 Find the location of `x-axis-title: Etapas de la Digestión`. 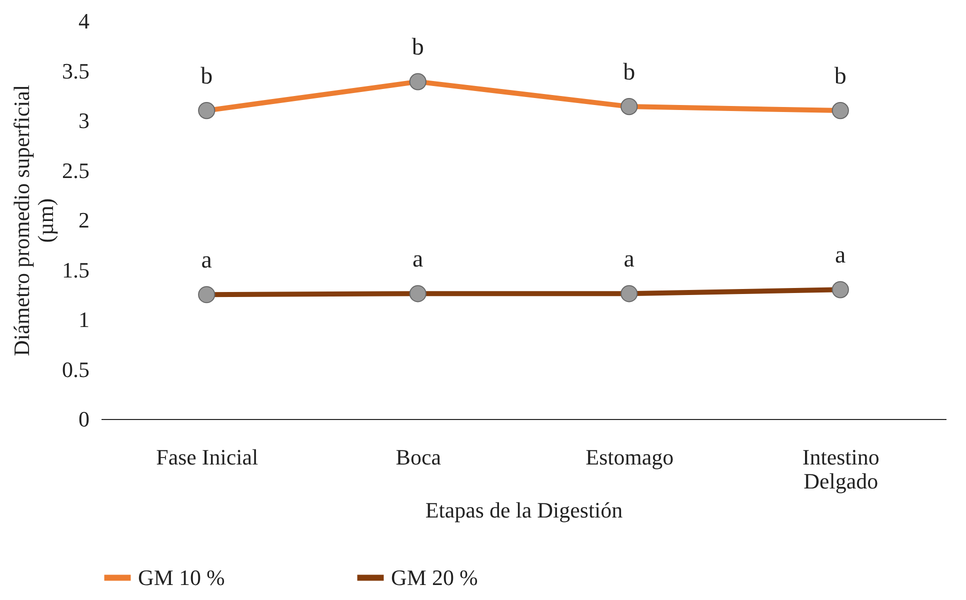

x-axis-title: Etapas de la Digestión is located at coordinates (524, 510).